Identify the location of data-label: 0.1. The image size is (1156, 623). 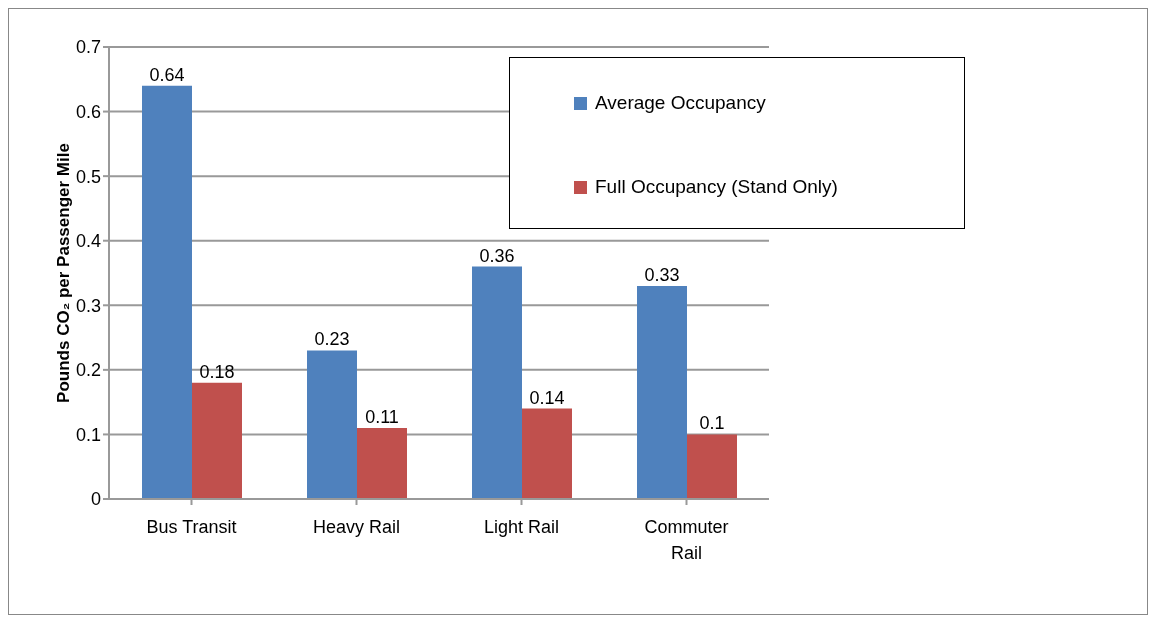
(712, 423).